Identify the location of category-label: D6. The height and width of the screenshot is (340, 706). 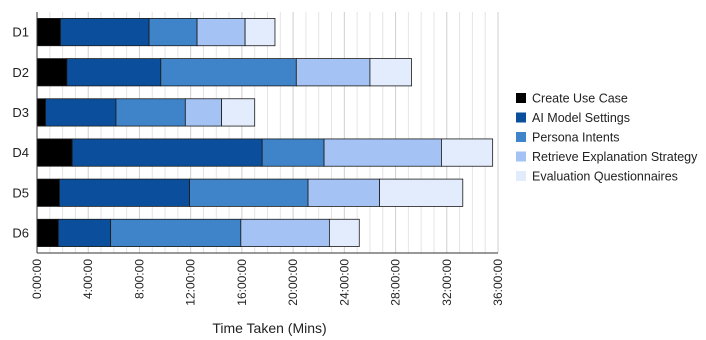
(20, 232).